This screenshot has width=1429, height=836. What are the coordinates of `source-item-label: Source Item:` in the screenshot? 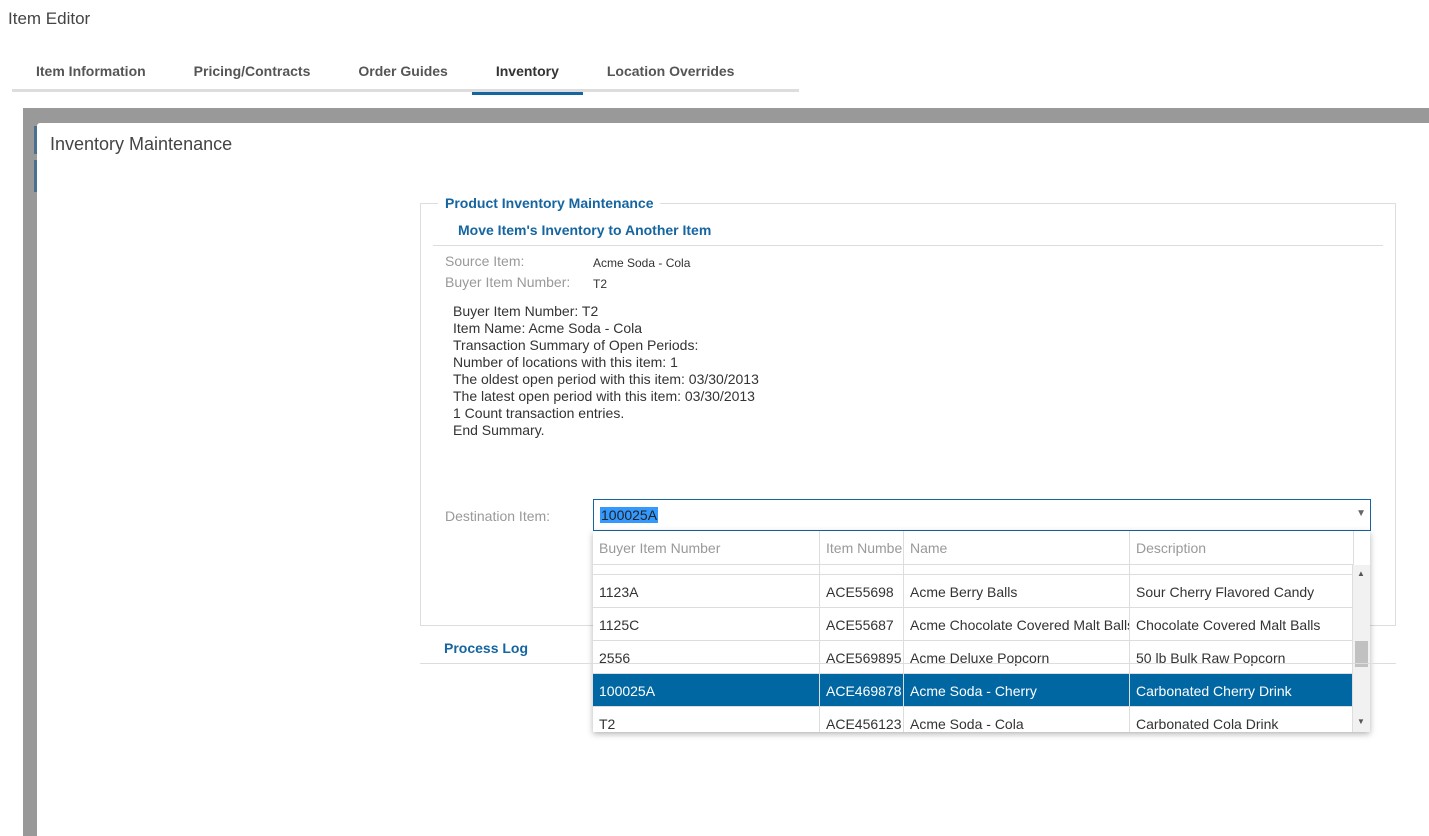 It's located at (485, 261).